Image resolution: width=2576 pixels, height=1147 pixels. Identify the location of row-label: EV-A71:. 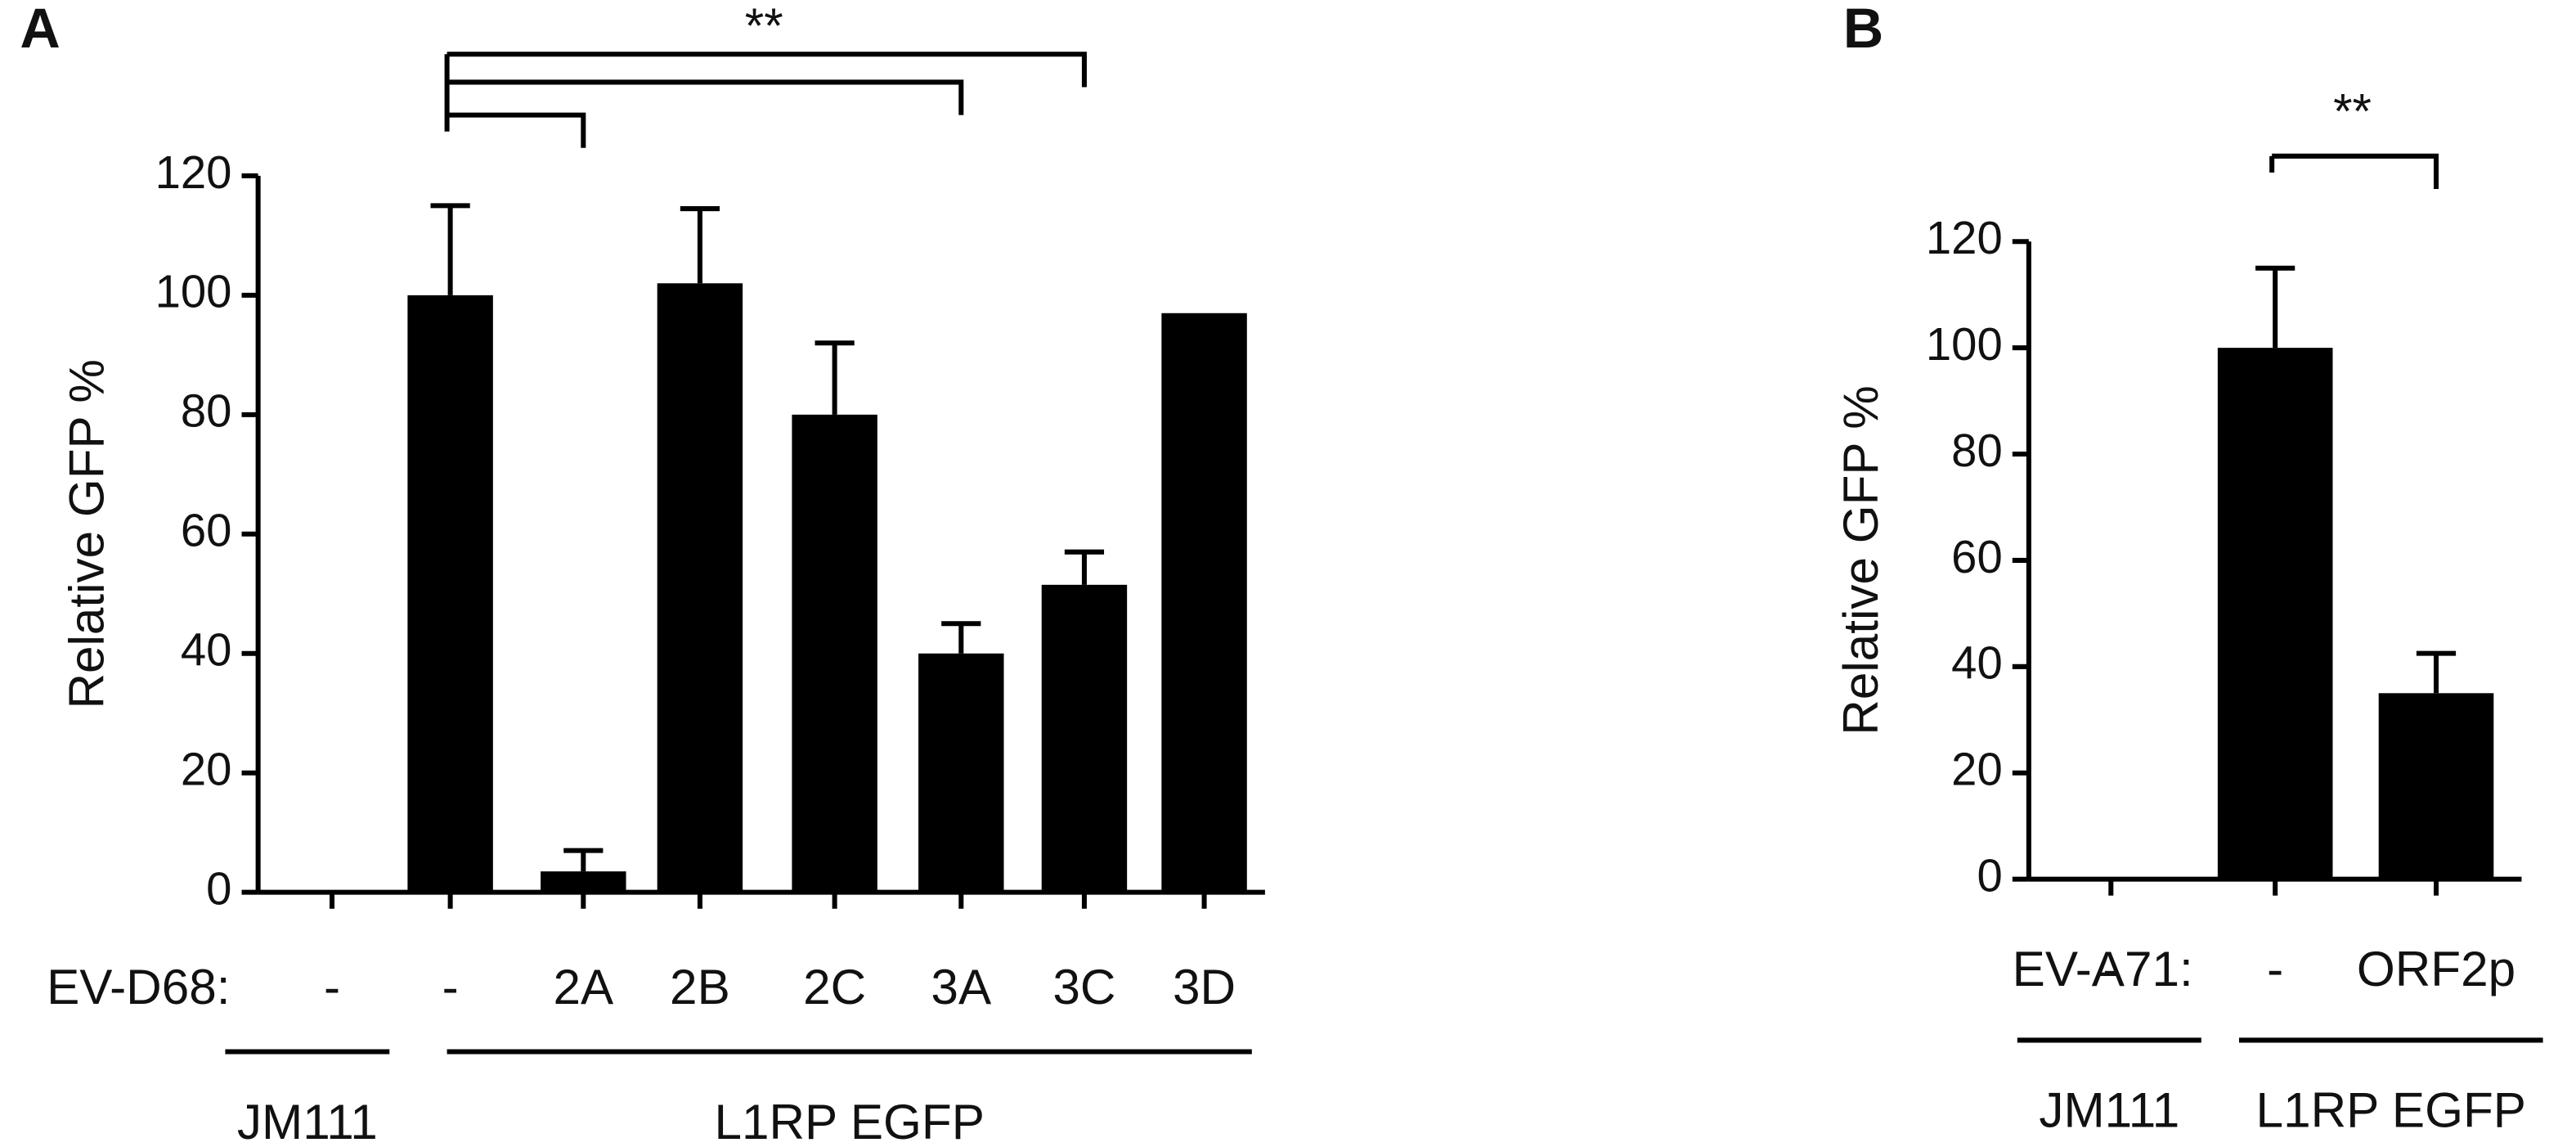
(2103, 969).